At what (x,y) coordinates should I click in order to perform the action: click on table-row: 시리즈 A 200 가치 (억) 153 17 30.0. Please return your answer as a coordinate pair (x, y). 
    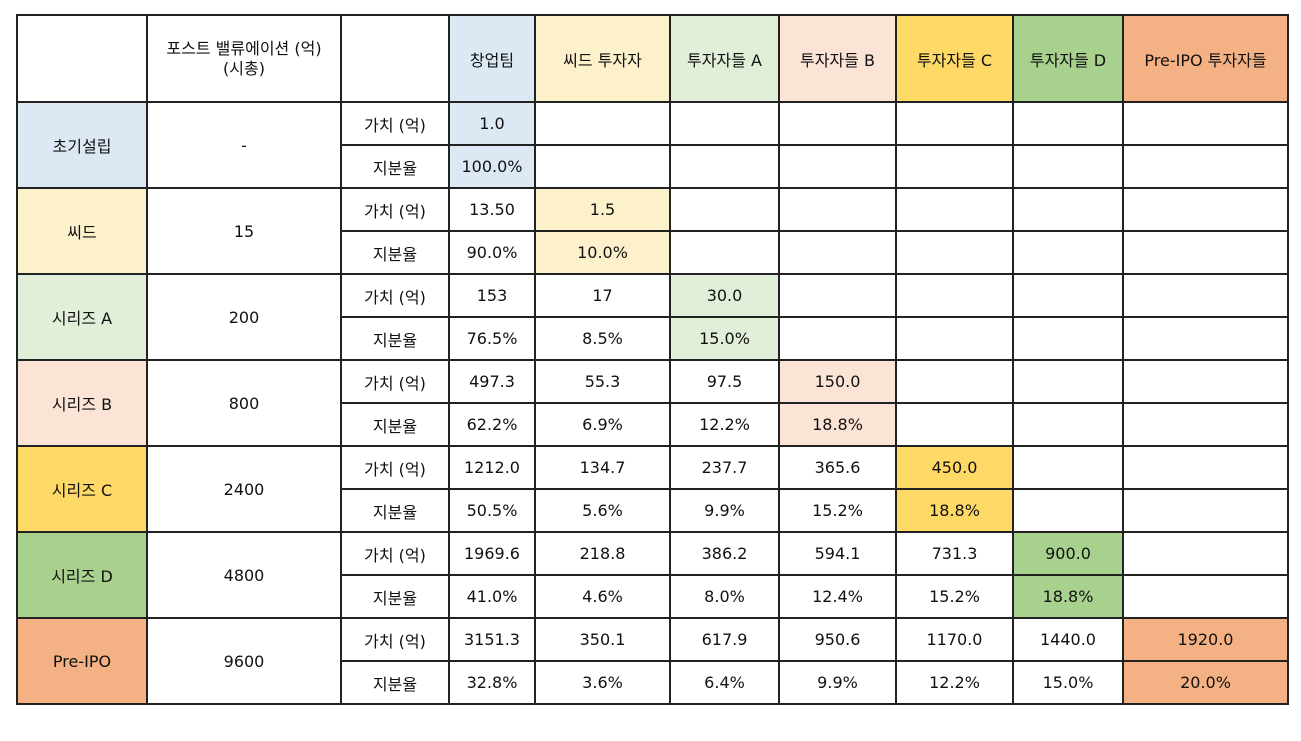
    Looking at the image, I should click on (652, 317).